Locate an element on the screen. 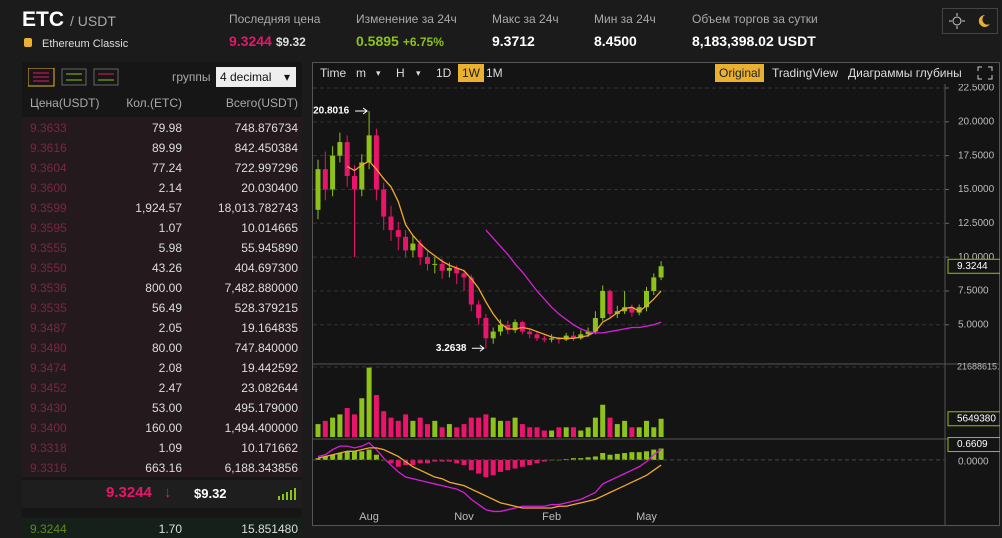  amount: 53.00 is located at coordinates (166, 408).